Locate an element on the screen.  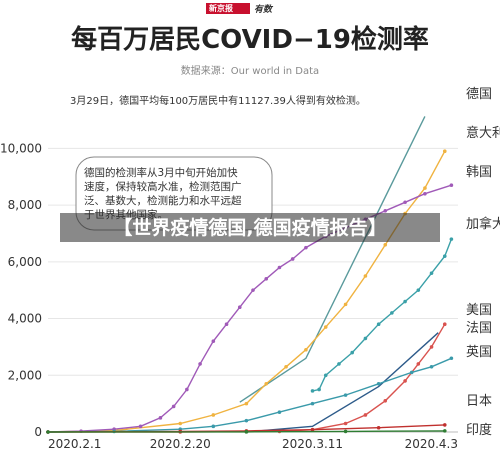
series-france is located at coordinates (342, 382).